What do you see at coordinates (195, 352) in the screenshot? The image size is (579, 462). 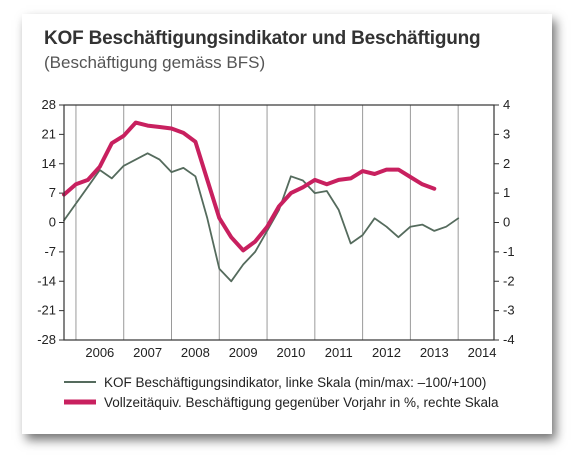 I see `x-tick-label: 2008` at bounding box center [195, 352].